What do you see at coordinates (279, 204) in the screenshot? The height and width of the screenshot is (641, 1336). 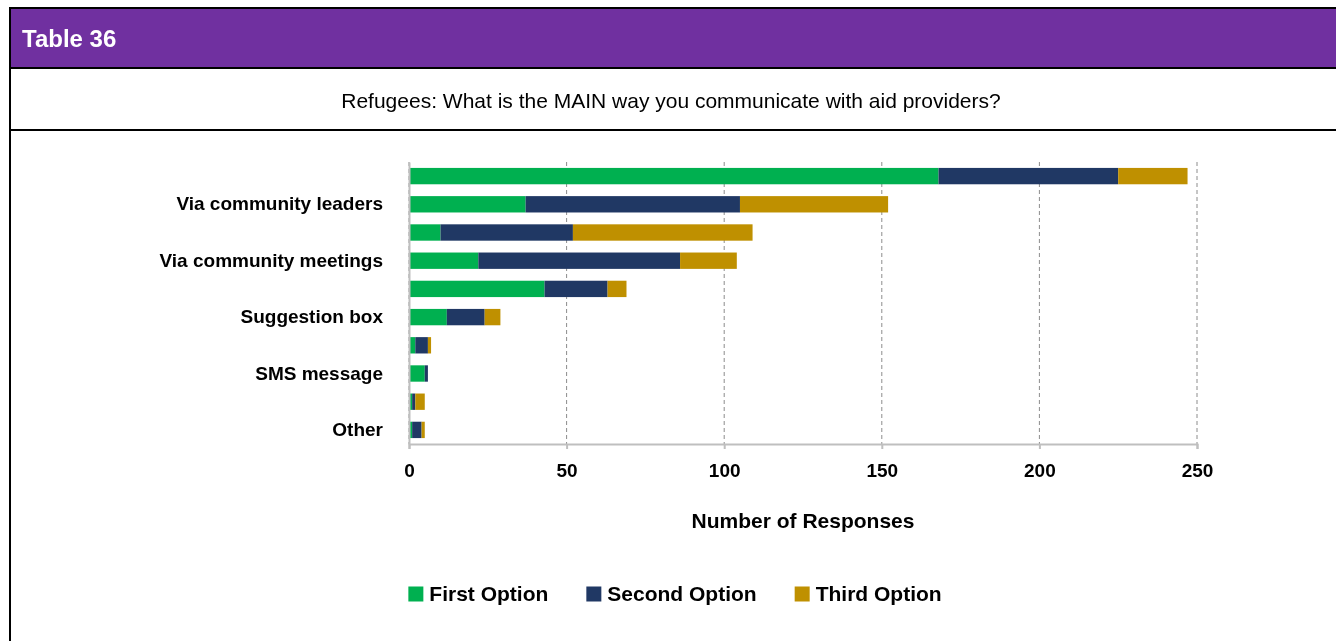 I see `y-tick-label: Via community leaders` at bounding box center [279, 204].